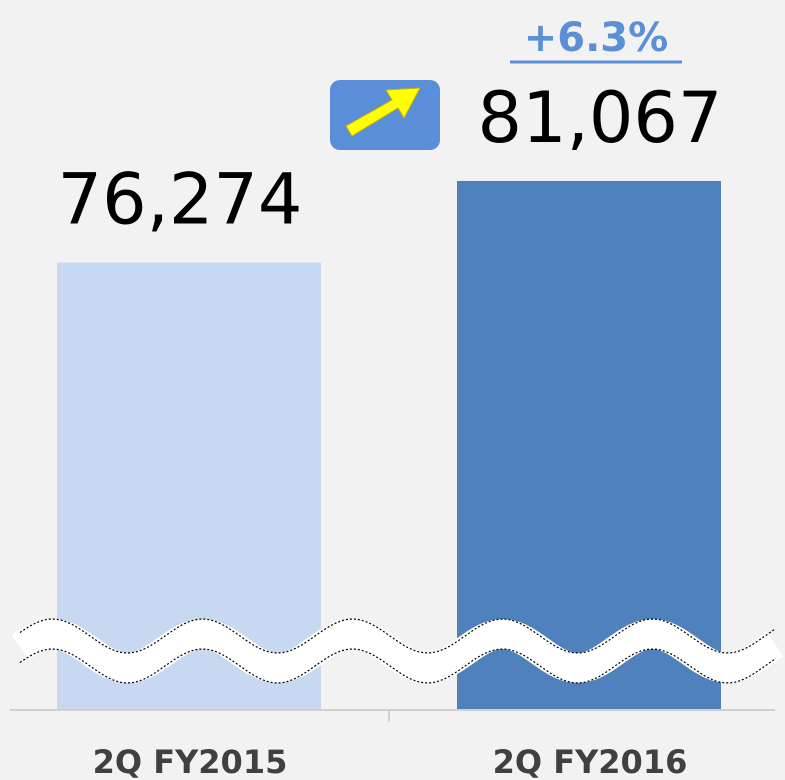 Image resolution: width=785 pixels, height=780 pixels. Describe the element at coordinates (180, 200) in the screenshot. I see `value-label: 76,274` at that location.